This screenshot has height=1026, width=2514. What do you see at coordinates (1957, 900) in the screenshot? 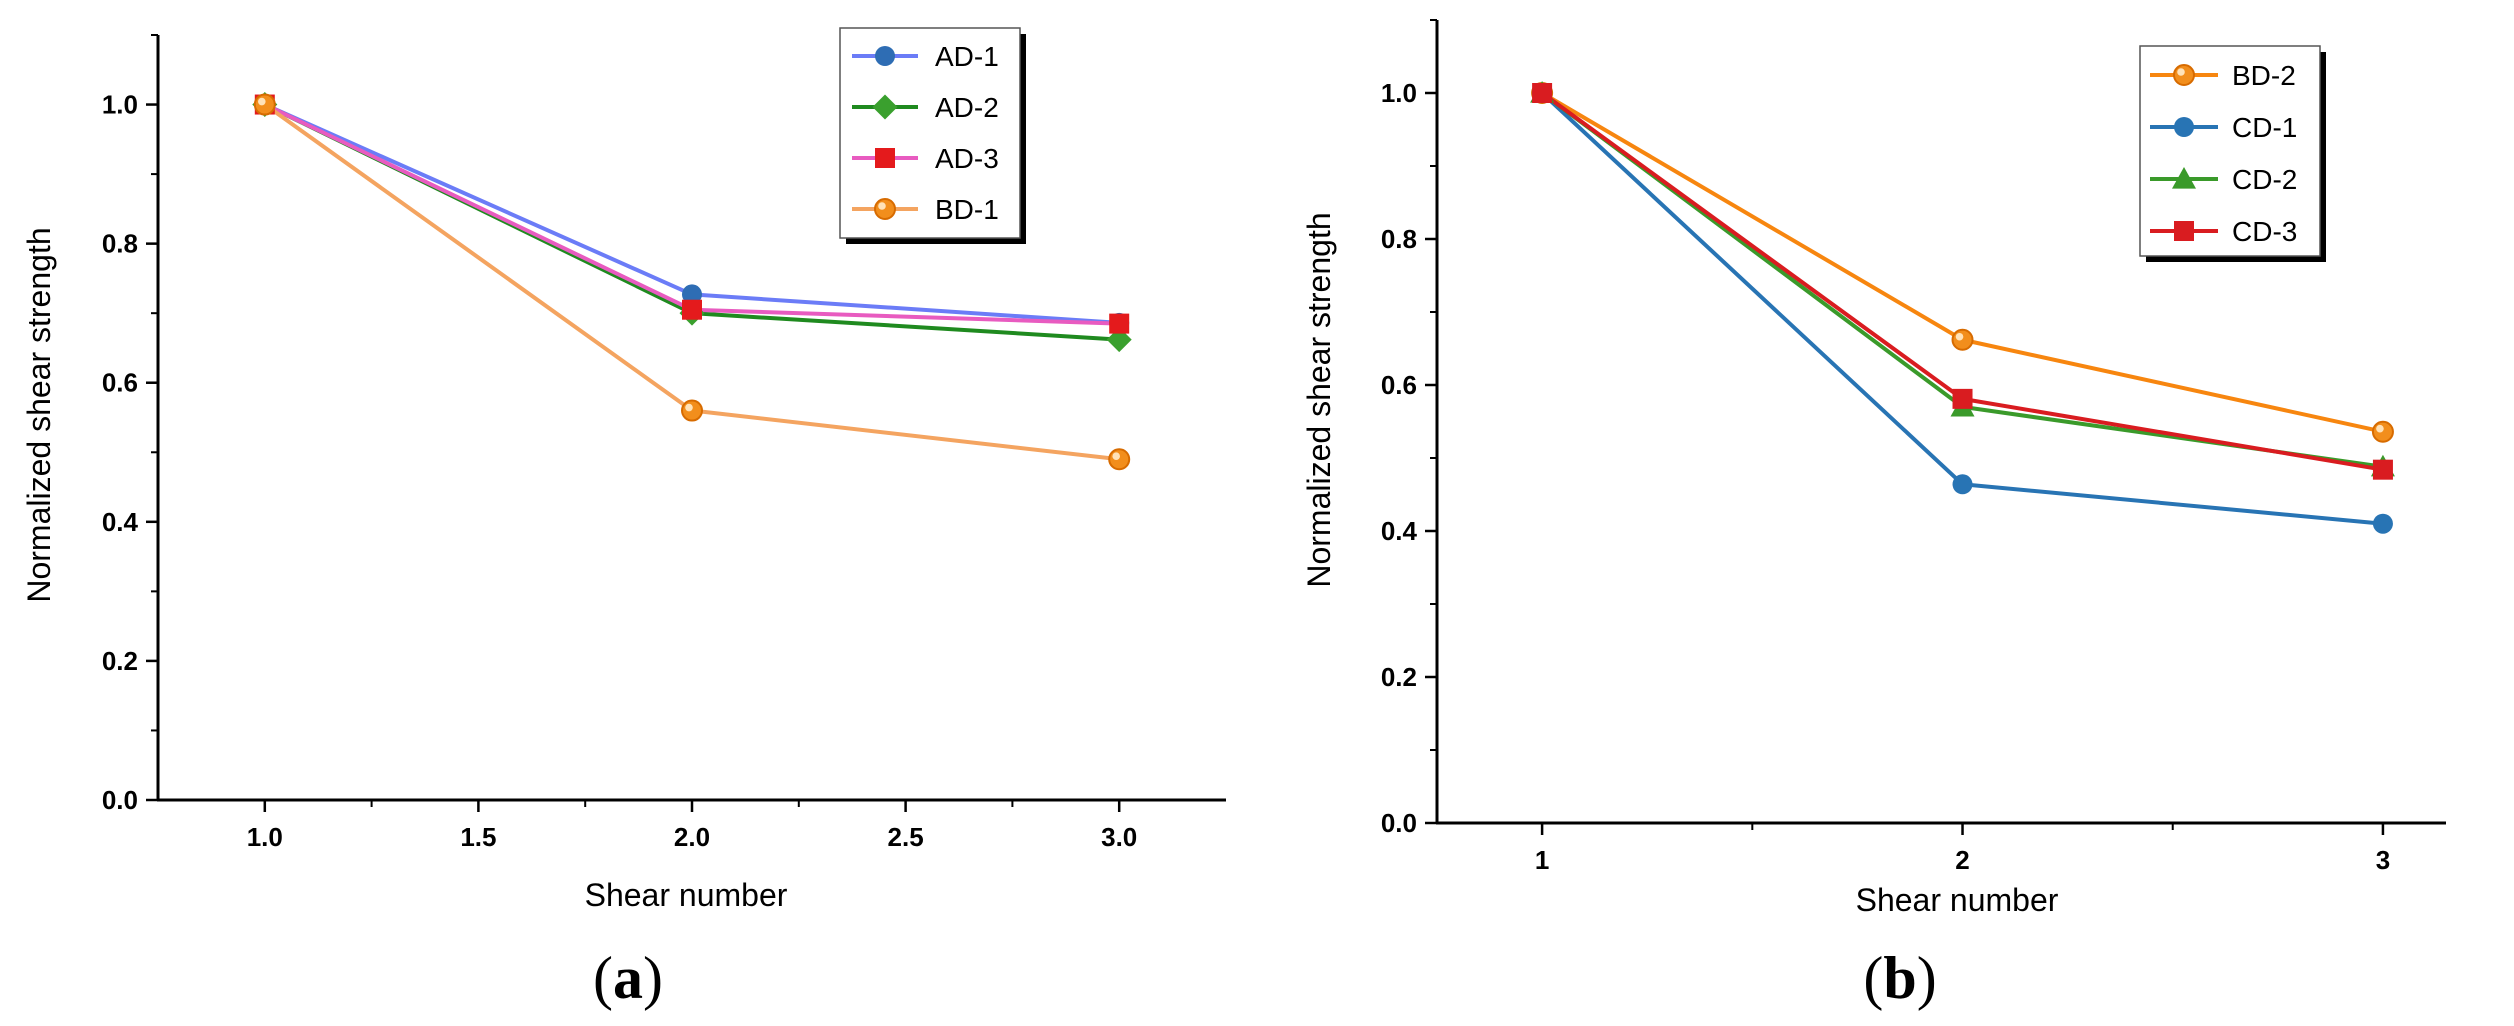
I see `panel-b-x-axis-label: Shear number` at bounding box center [1957, 900].